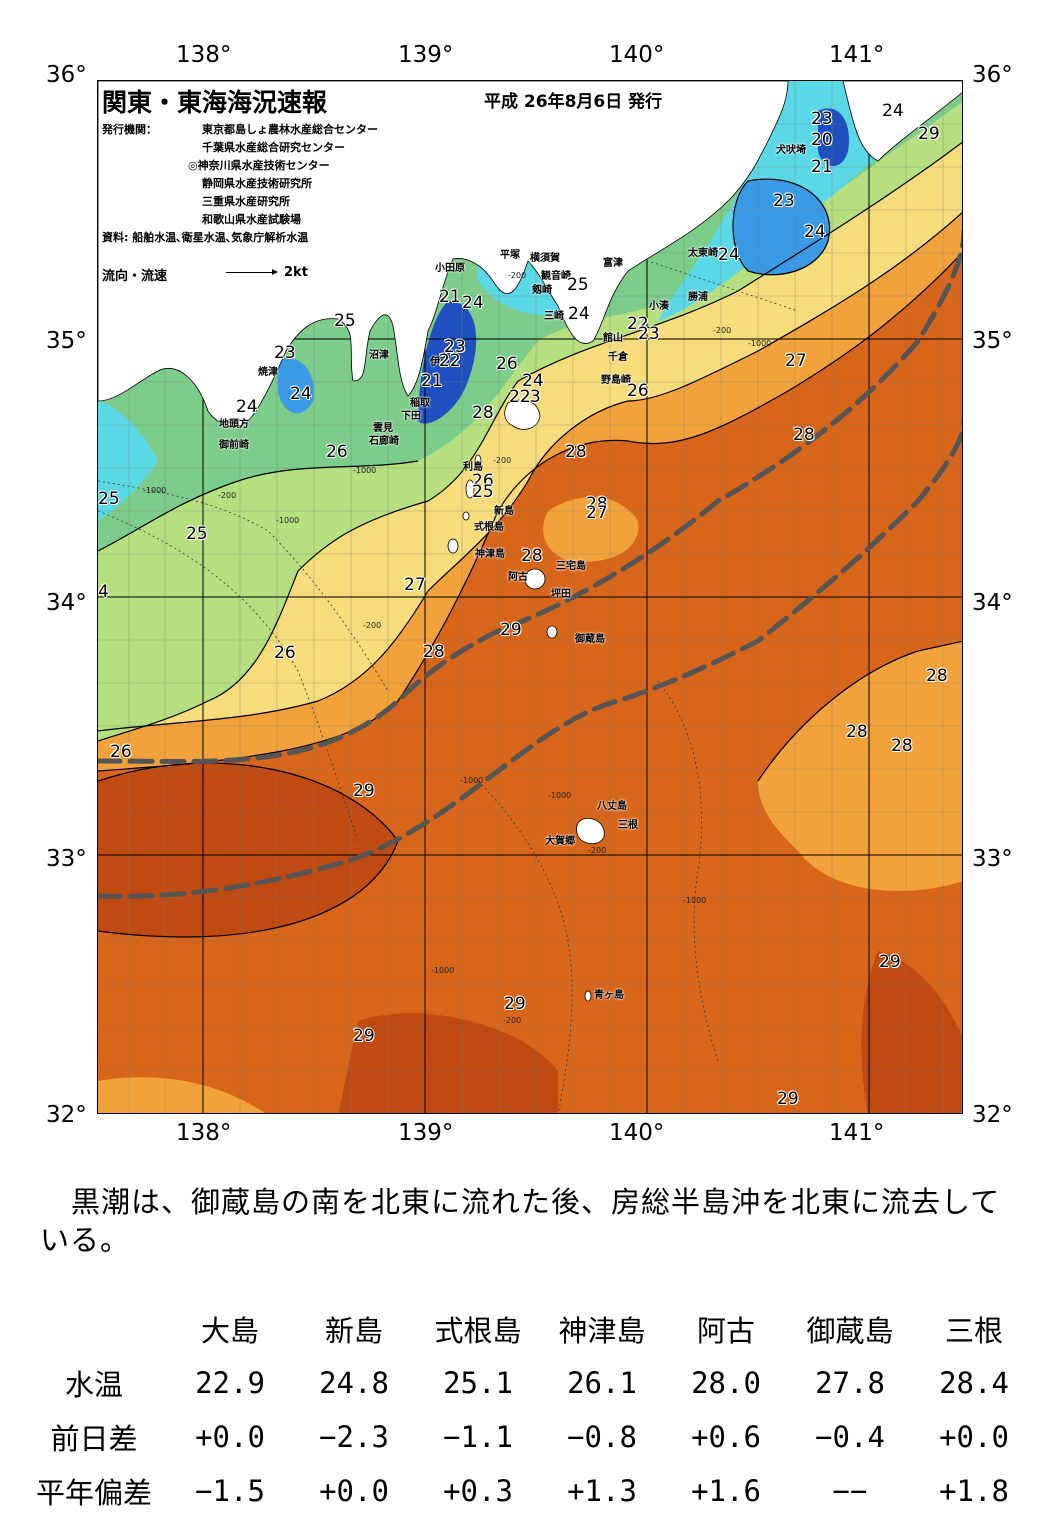  Describe the element at coordinates (535, 579) in the screenshot. I see `miyakejima-island` at that location.